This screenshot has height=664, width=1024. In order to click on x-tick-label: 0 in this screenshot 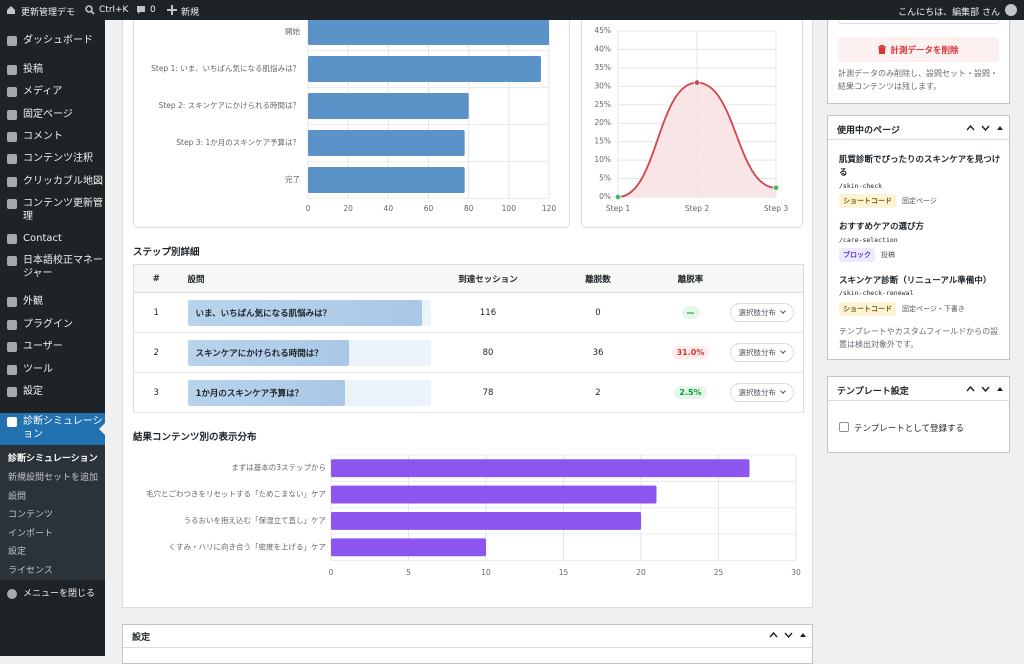, I will do `click(308, 208)`.